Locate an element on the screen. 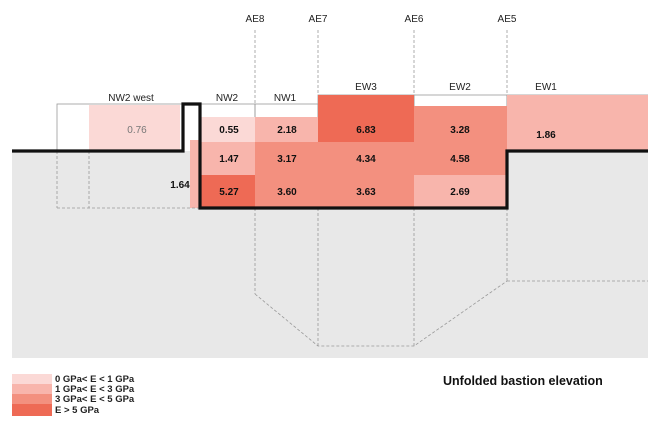 Image resolution: width=648 pixels, height=421 pixels. value-nw2-1: 1.47 is located at coordinates (229, 159).